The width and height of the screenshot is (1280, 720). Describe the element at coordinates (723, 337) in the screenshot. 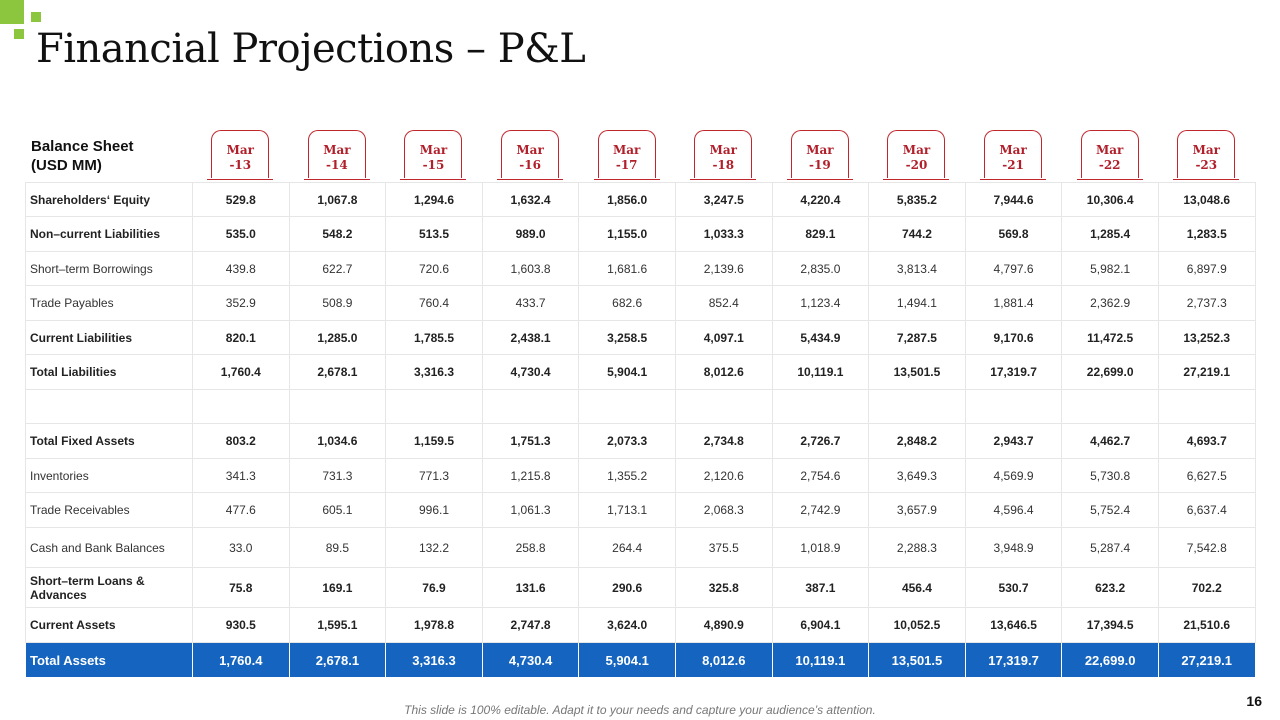

I see `table-cell: 4,097.1` at that location.